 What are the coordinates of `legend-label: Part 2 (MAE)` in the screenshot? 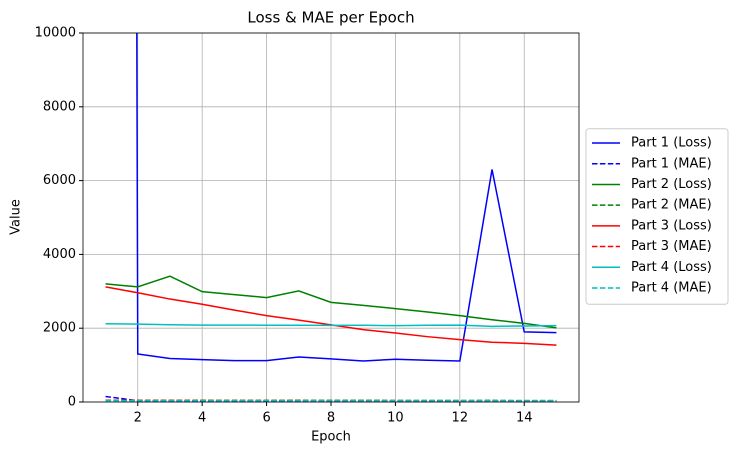 It's located at (671, 205).